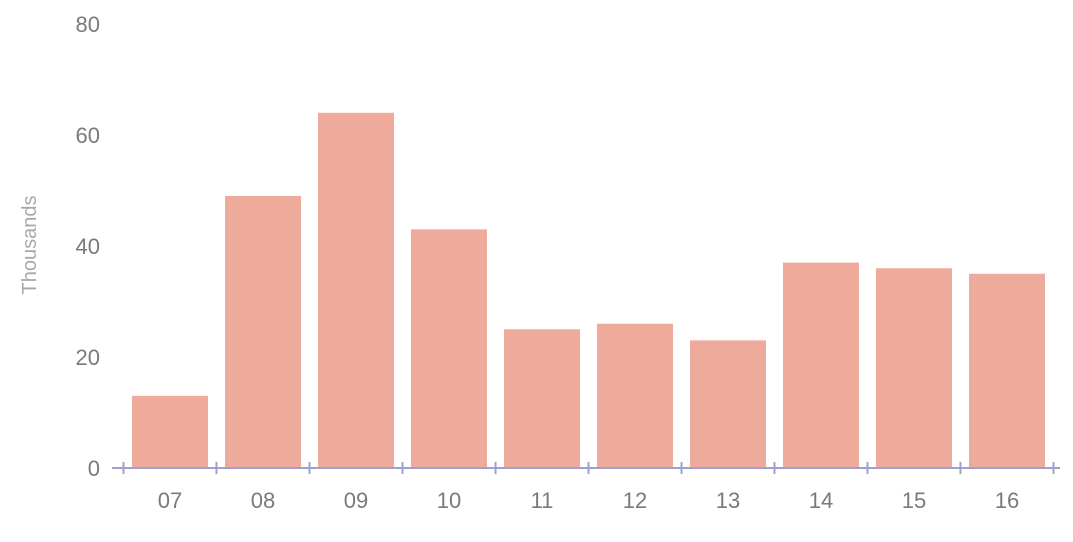 The image size is (1073, 542). What do you see at coordinates (88, 357) in the screenshot?
I see `y-tick-label: 20` at bounding box center [88, 357].